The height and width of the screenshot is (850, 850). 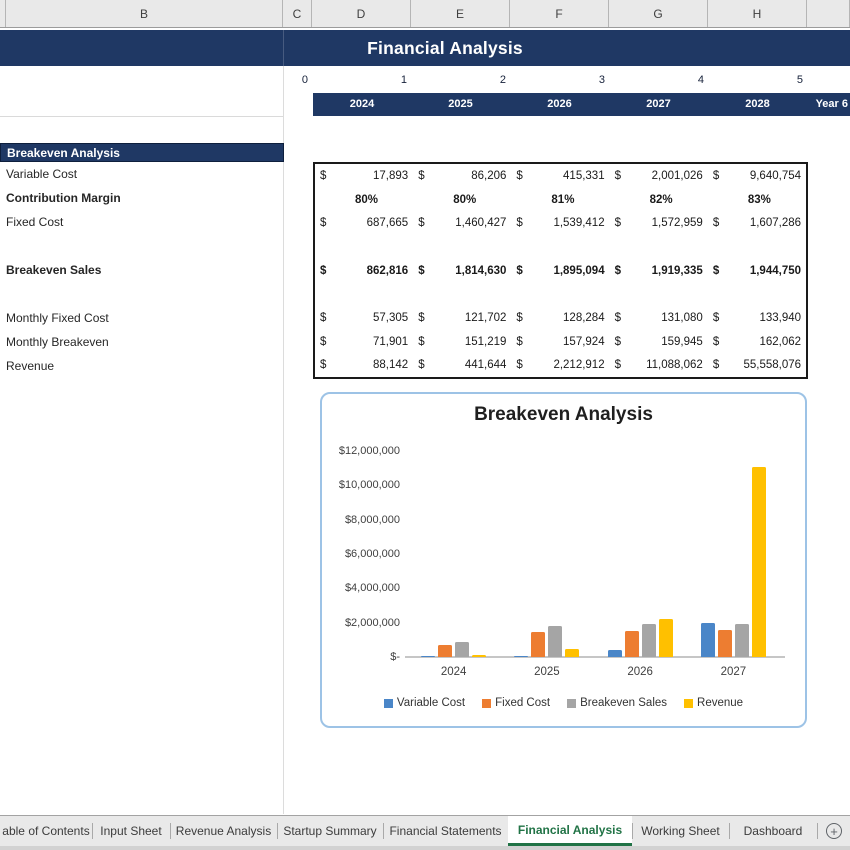 I want to click on column-header-c: C, so click(x=297, y=13).